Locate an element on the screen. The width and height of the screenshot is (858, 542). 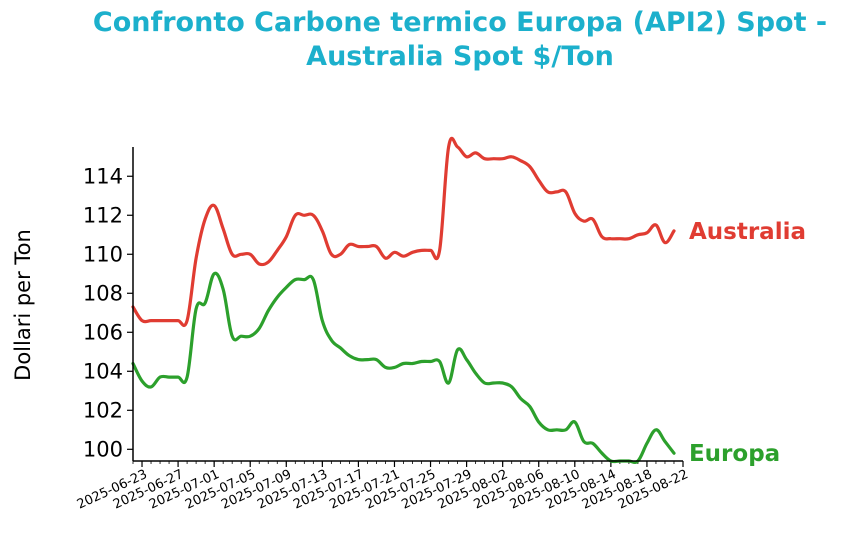
y-axis: 100 102 104 106 108 110 112 114 is located at coordinates (108, 312).